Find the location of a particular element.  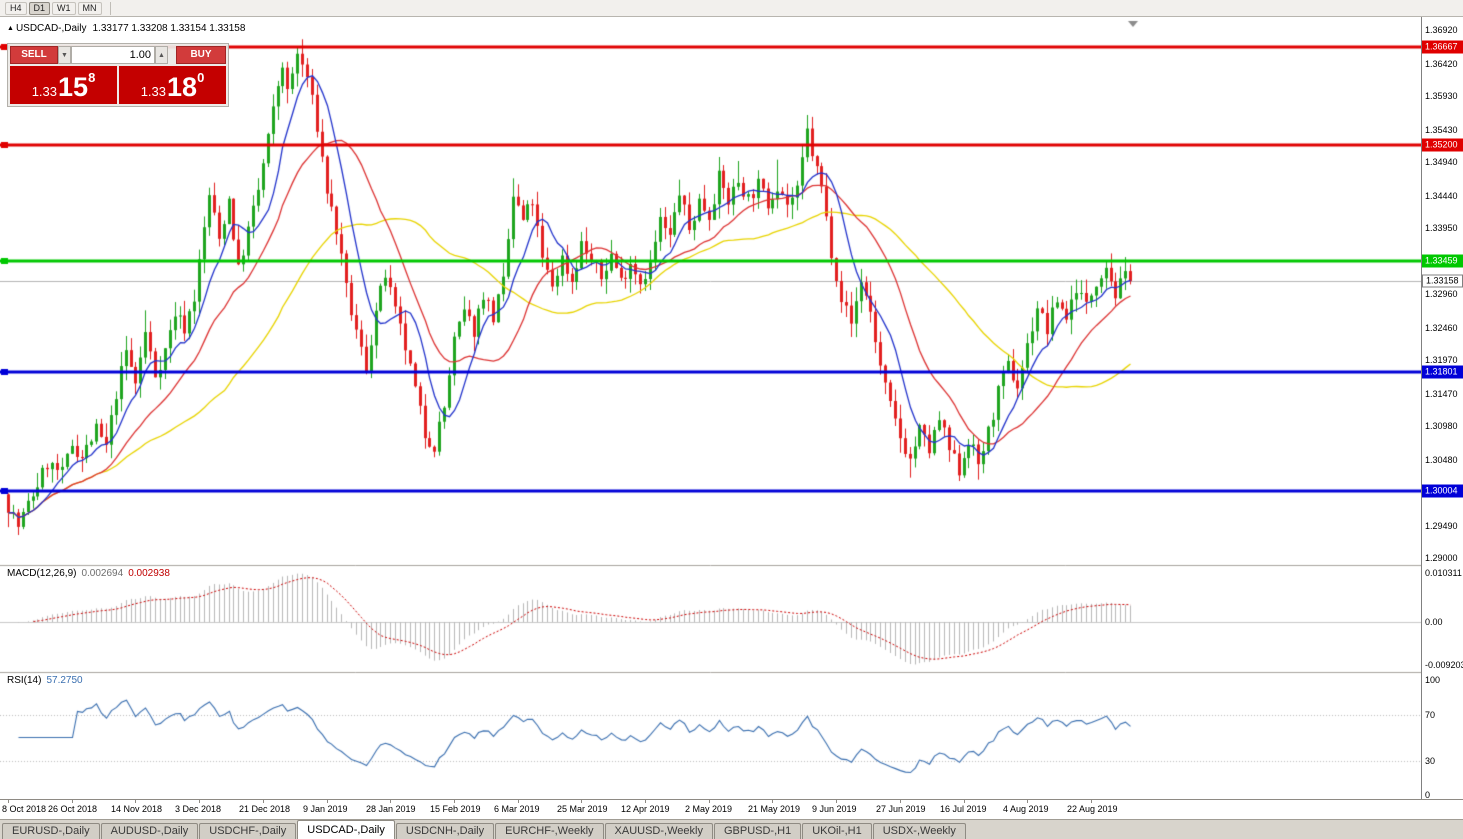

price-axis-label: 1.33950 is located at coordinates (1441, 228).